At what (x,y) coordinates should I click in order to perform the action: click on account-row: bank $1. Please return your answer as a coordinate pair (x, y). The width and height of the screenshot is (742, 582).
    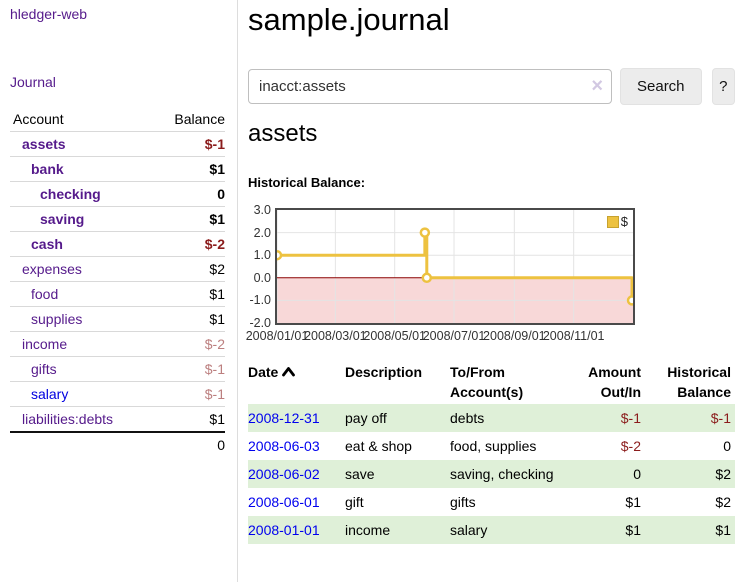
    Looking at the image, I should click on (117, 168).